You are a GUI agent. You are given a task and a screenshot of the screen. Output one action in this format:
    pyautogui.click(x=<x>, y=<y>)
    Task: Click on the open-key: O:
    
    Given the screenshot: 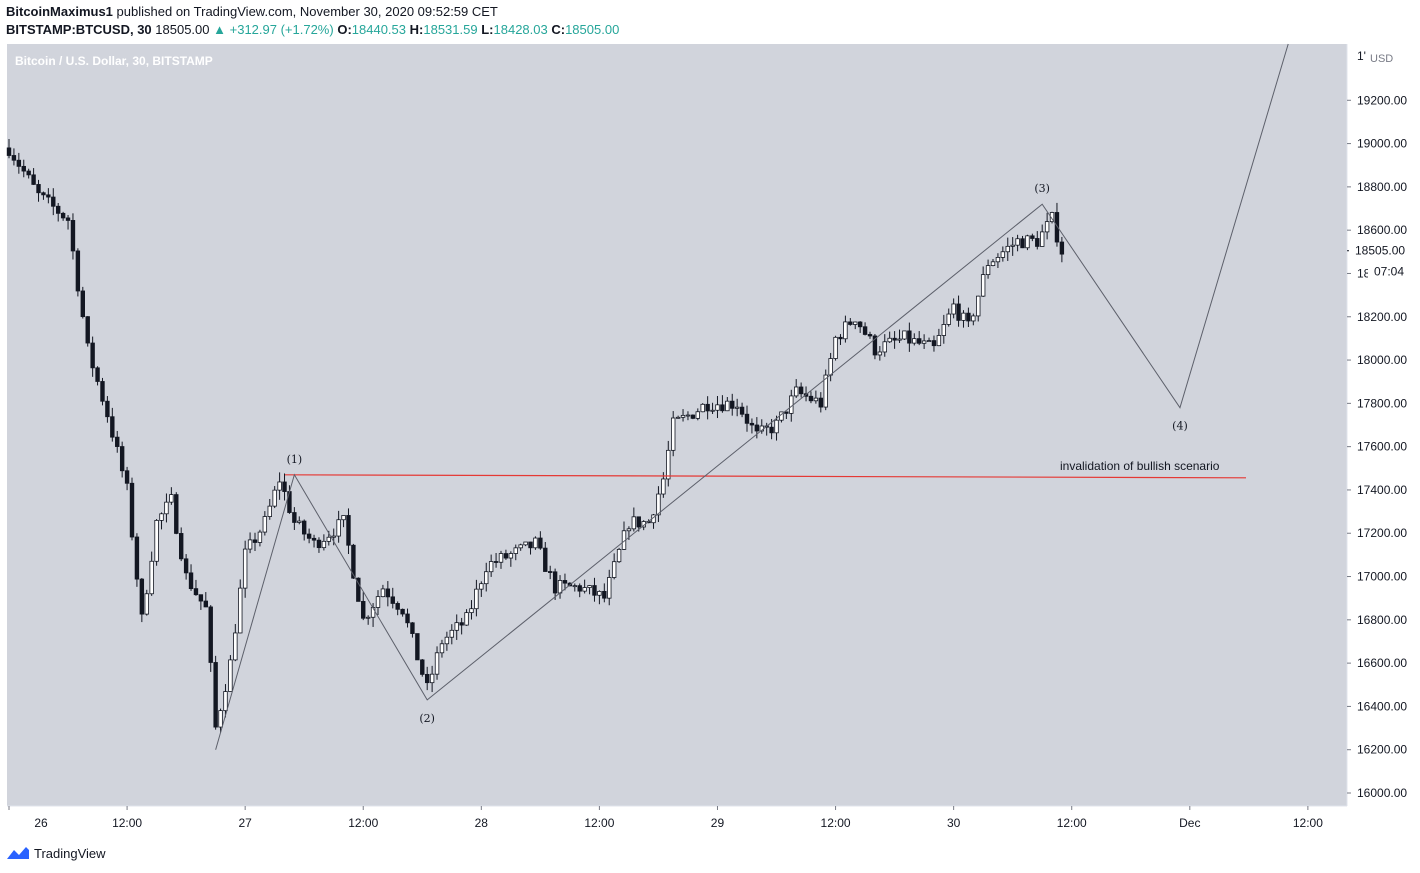 What is the action you would take?
    pyautogui.click(x=344, y=29)
    